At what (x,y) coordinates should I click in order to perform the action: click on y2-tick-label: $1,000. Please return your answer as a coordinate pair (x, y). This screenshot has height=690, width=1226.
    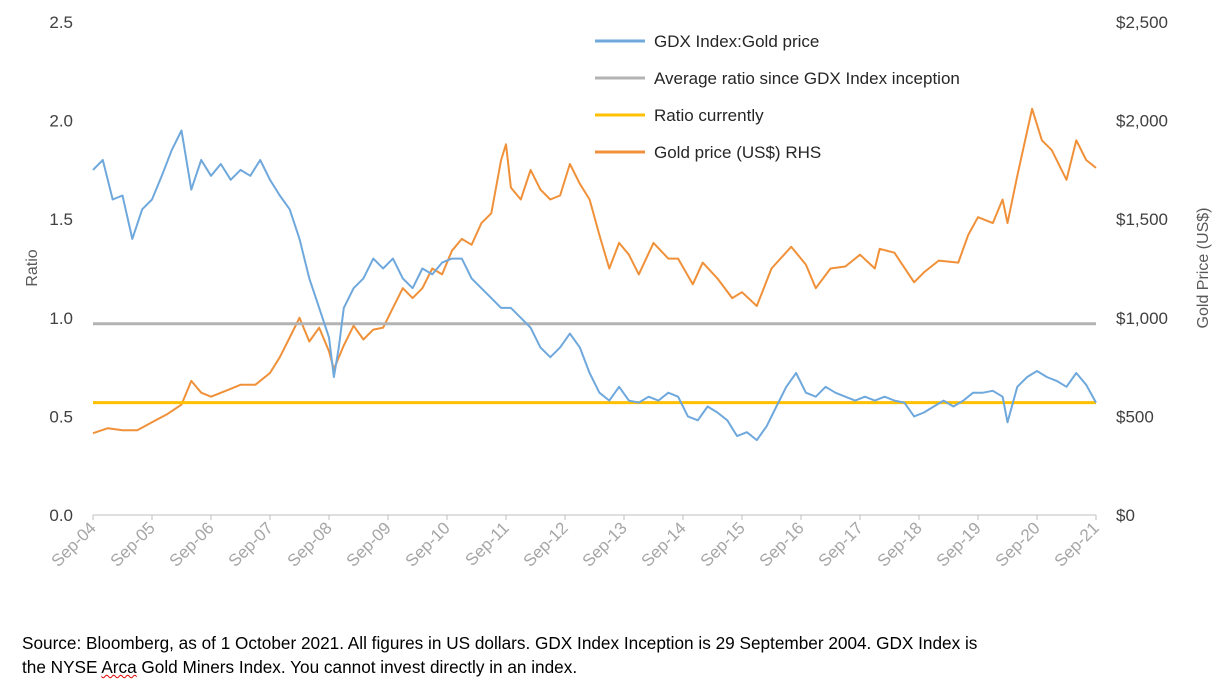
    Looking at the image, I should click on (1142, 318).